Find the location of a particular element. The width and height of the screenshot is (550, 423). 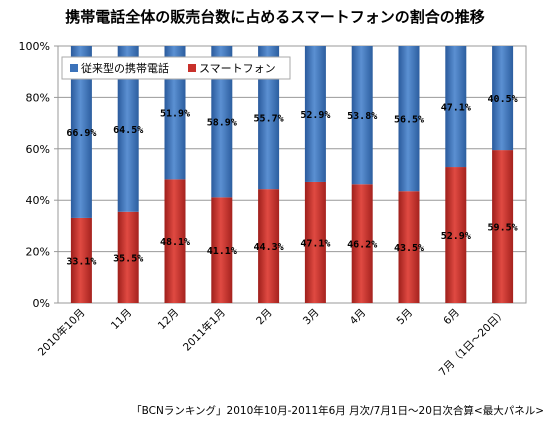

data-label-smartphone: 44.3% is located at coordinates (269, 247).